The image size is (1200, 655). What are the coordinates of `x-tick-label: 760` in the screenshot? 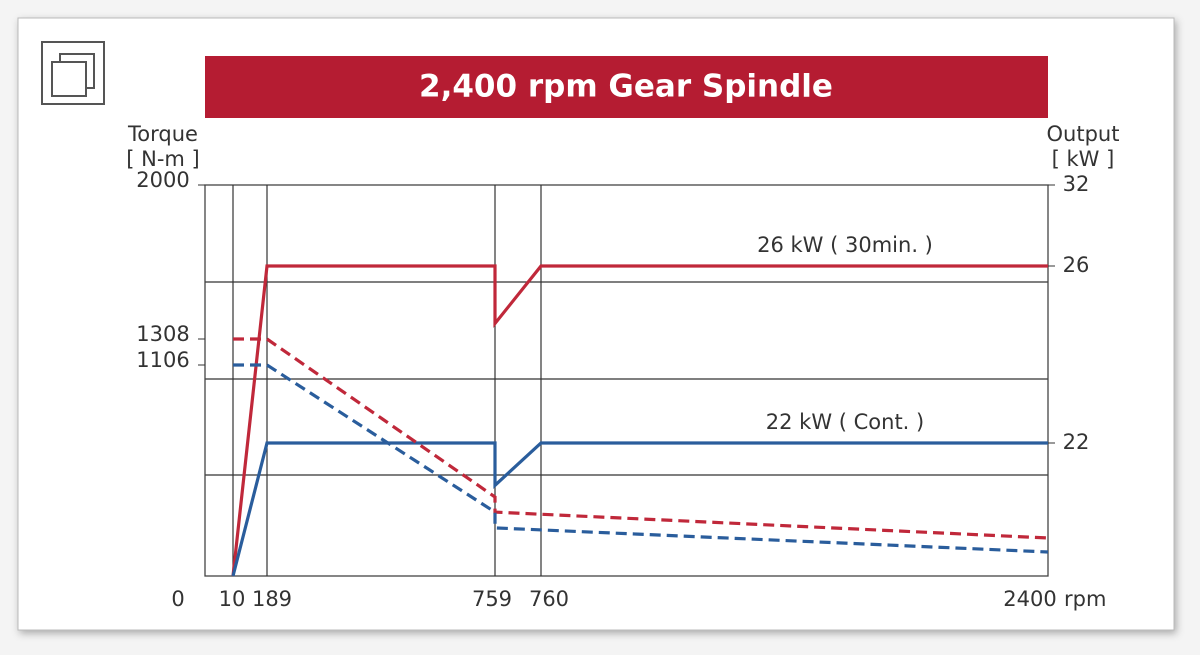 It's located at (549, 599).